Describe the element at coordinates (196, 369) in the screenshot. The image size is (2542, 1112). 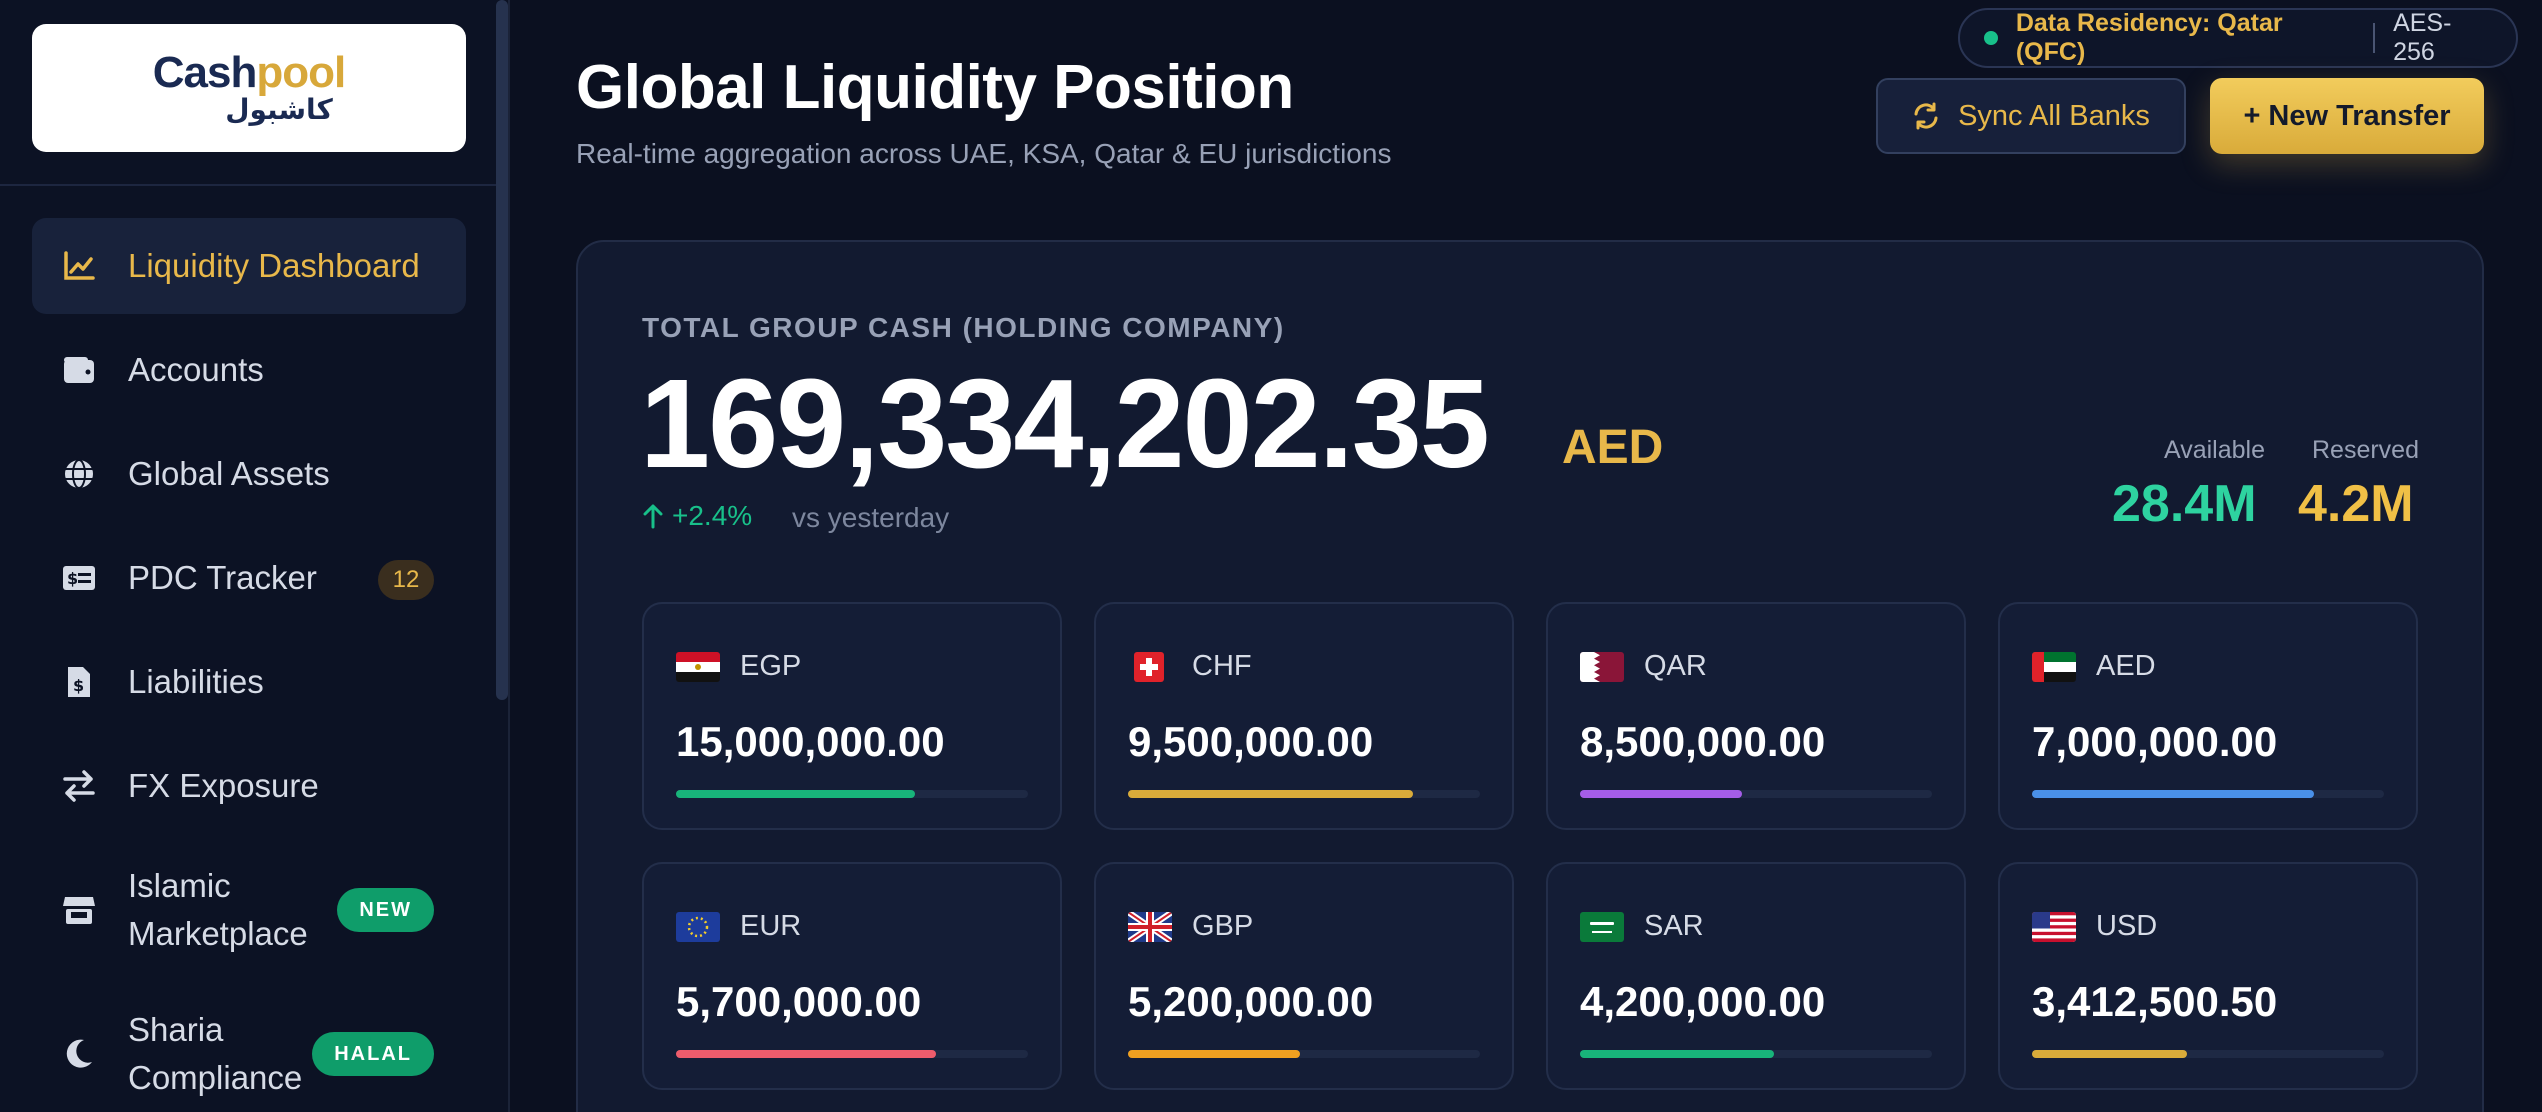
I see `sidebar-item-label: Accounts` at that location.